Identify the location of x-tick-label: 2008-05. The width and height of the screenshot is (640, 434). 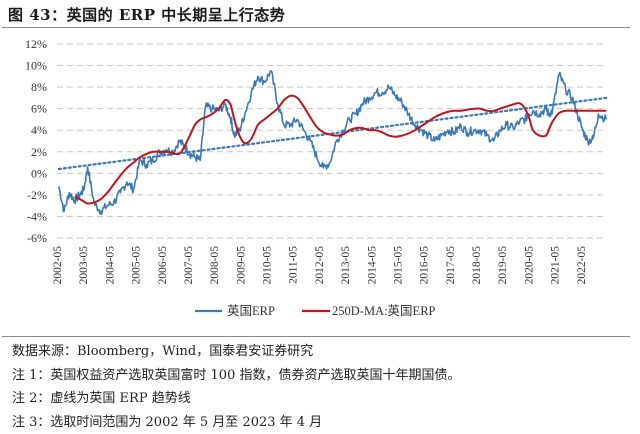
(215, 265).